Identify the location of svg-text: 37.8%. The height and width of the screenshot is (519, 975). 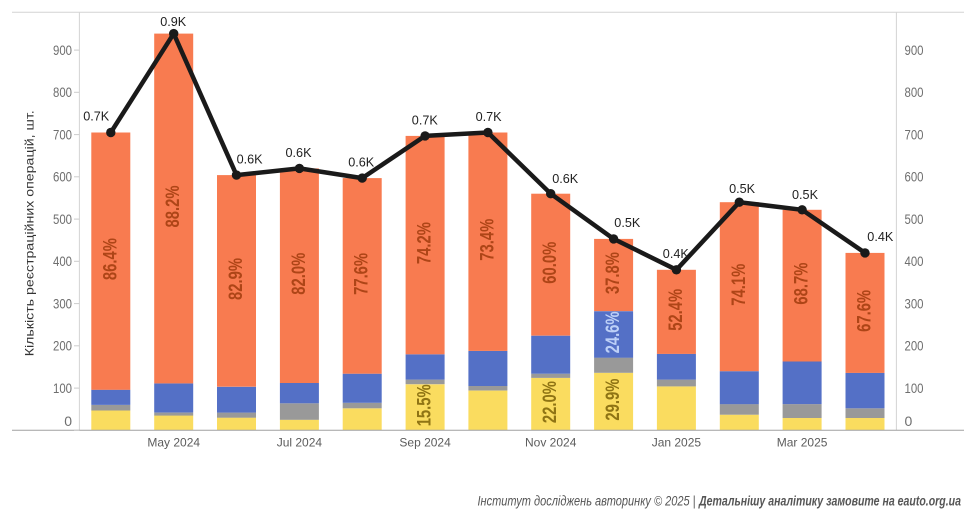
(613, 273).